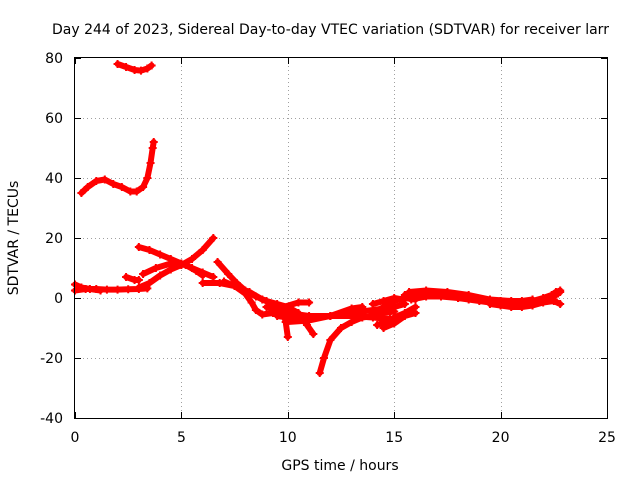 Image resolution: width=640 pixels, height=480 pixels. Describe the element at coordinates (14, 238) in the screenshot. I see `y-axis-label: SDTVAR / TECUs` at that location.